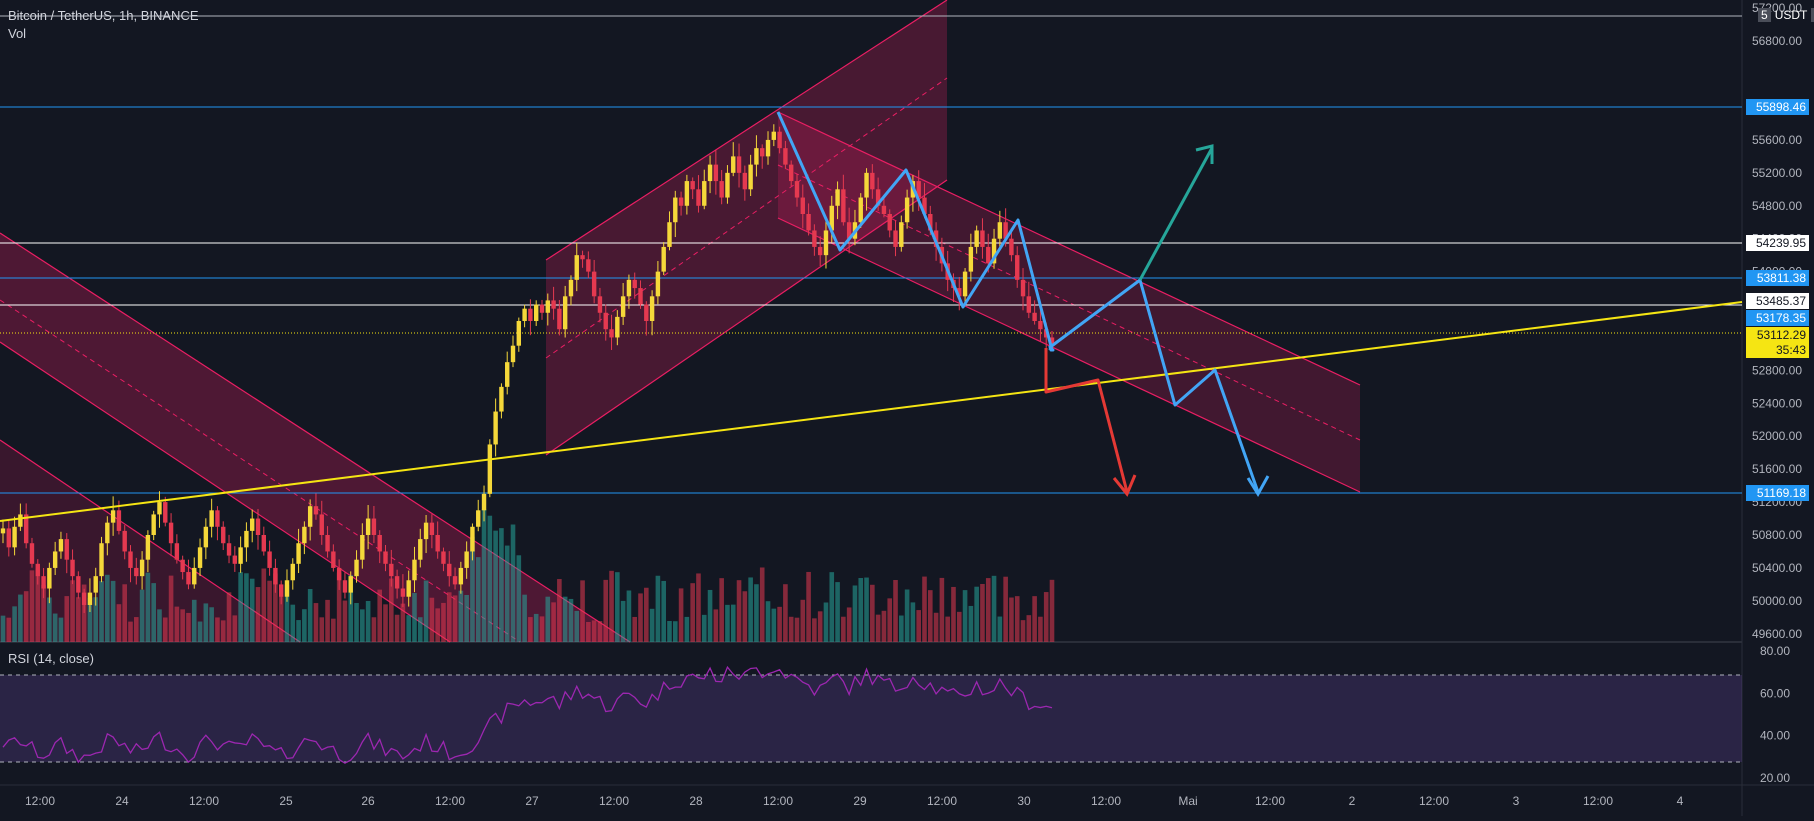 This screenshot has height=821, width=1814. Describe the element at coordinates (1777, 278) in the screenshot. I see `price-tag: 53811.38` at that location.